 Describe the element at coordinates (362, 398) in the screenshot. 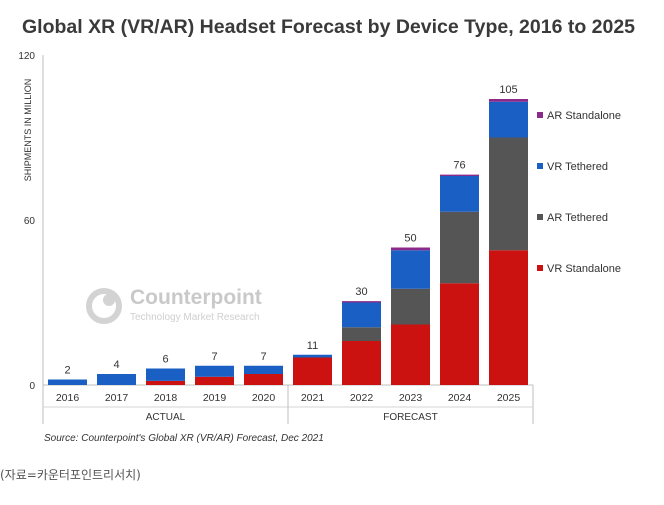

I see `x-tick-label: 2022` at that location.